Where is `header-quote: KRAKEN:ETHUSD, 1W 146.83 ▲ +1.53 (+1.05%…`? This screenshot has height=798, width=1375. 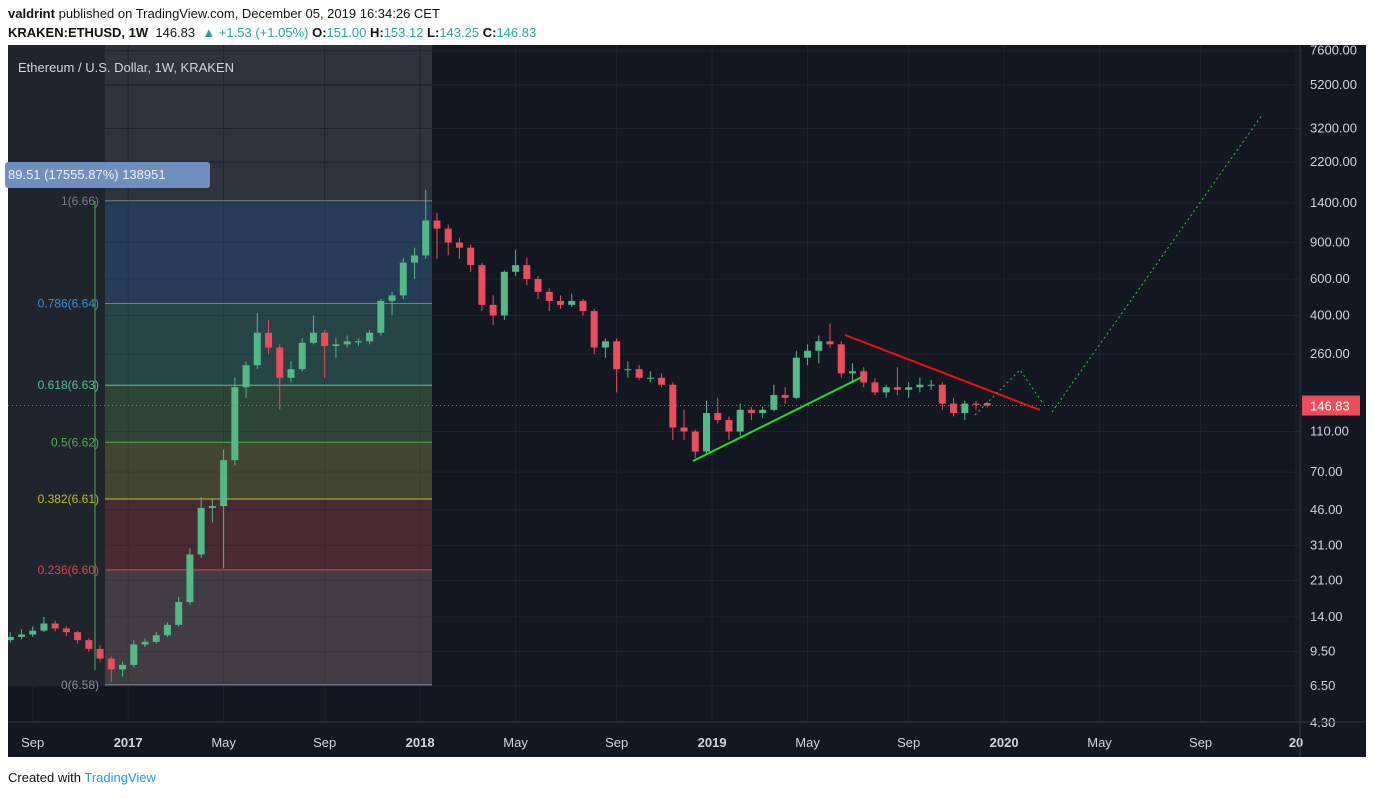
header-quote: KRAKEN:ETHUSD, 1W 146.83 ▲ +1.53 (+1.05%… is located at coordinates (272, 32).